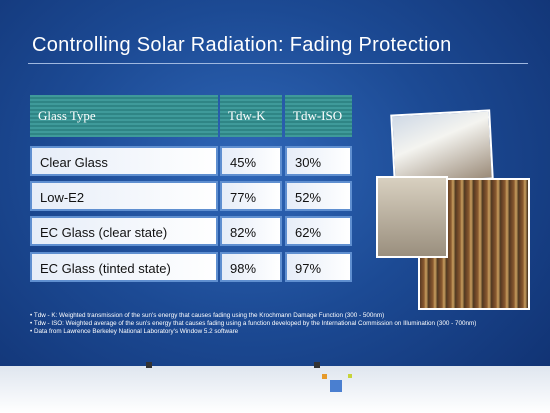 Image resolution: width=550 pixels, height=413 pixels. I want to click on header-cell: Tdw-K, so click(251, 116).